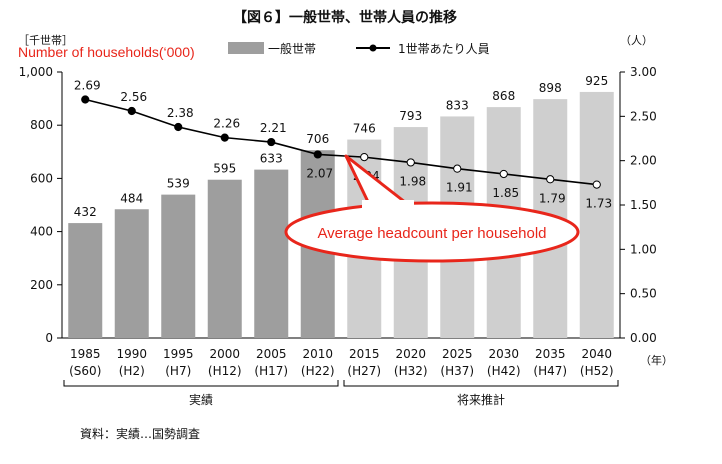  Describe the element at coordinates (643, 72) in the screenshot. I see `right-tick-label: 3.00` at that location.